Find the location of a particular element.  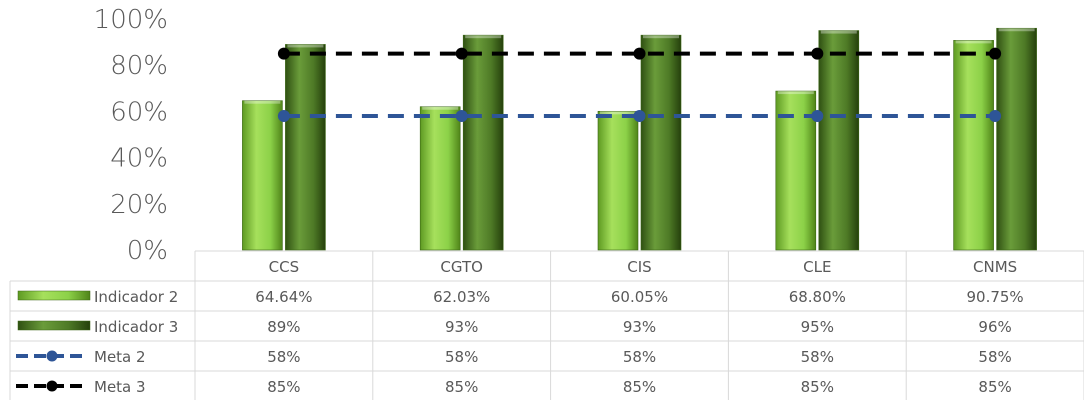

marker-meta-3-cnms is located at coordinates (995, 53).